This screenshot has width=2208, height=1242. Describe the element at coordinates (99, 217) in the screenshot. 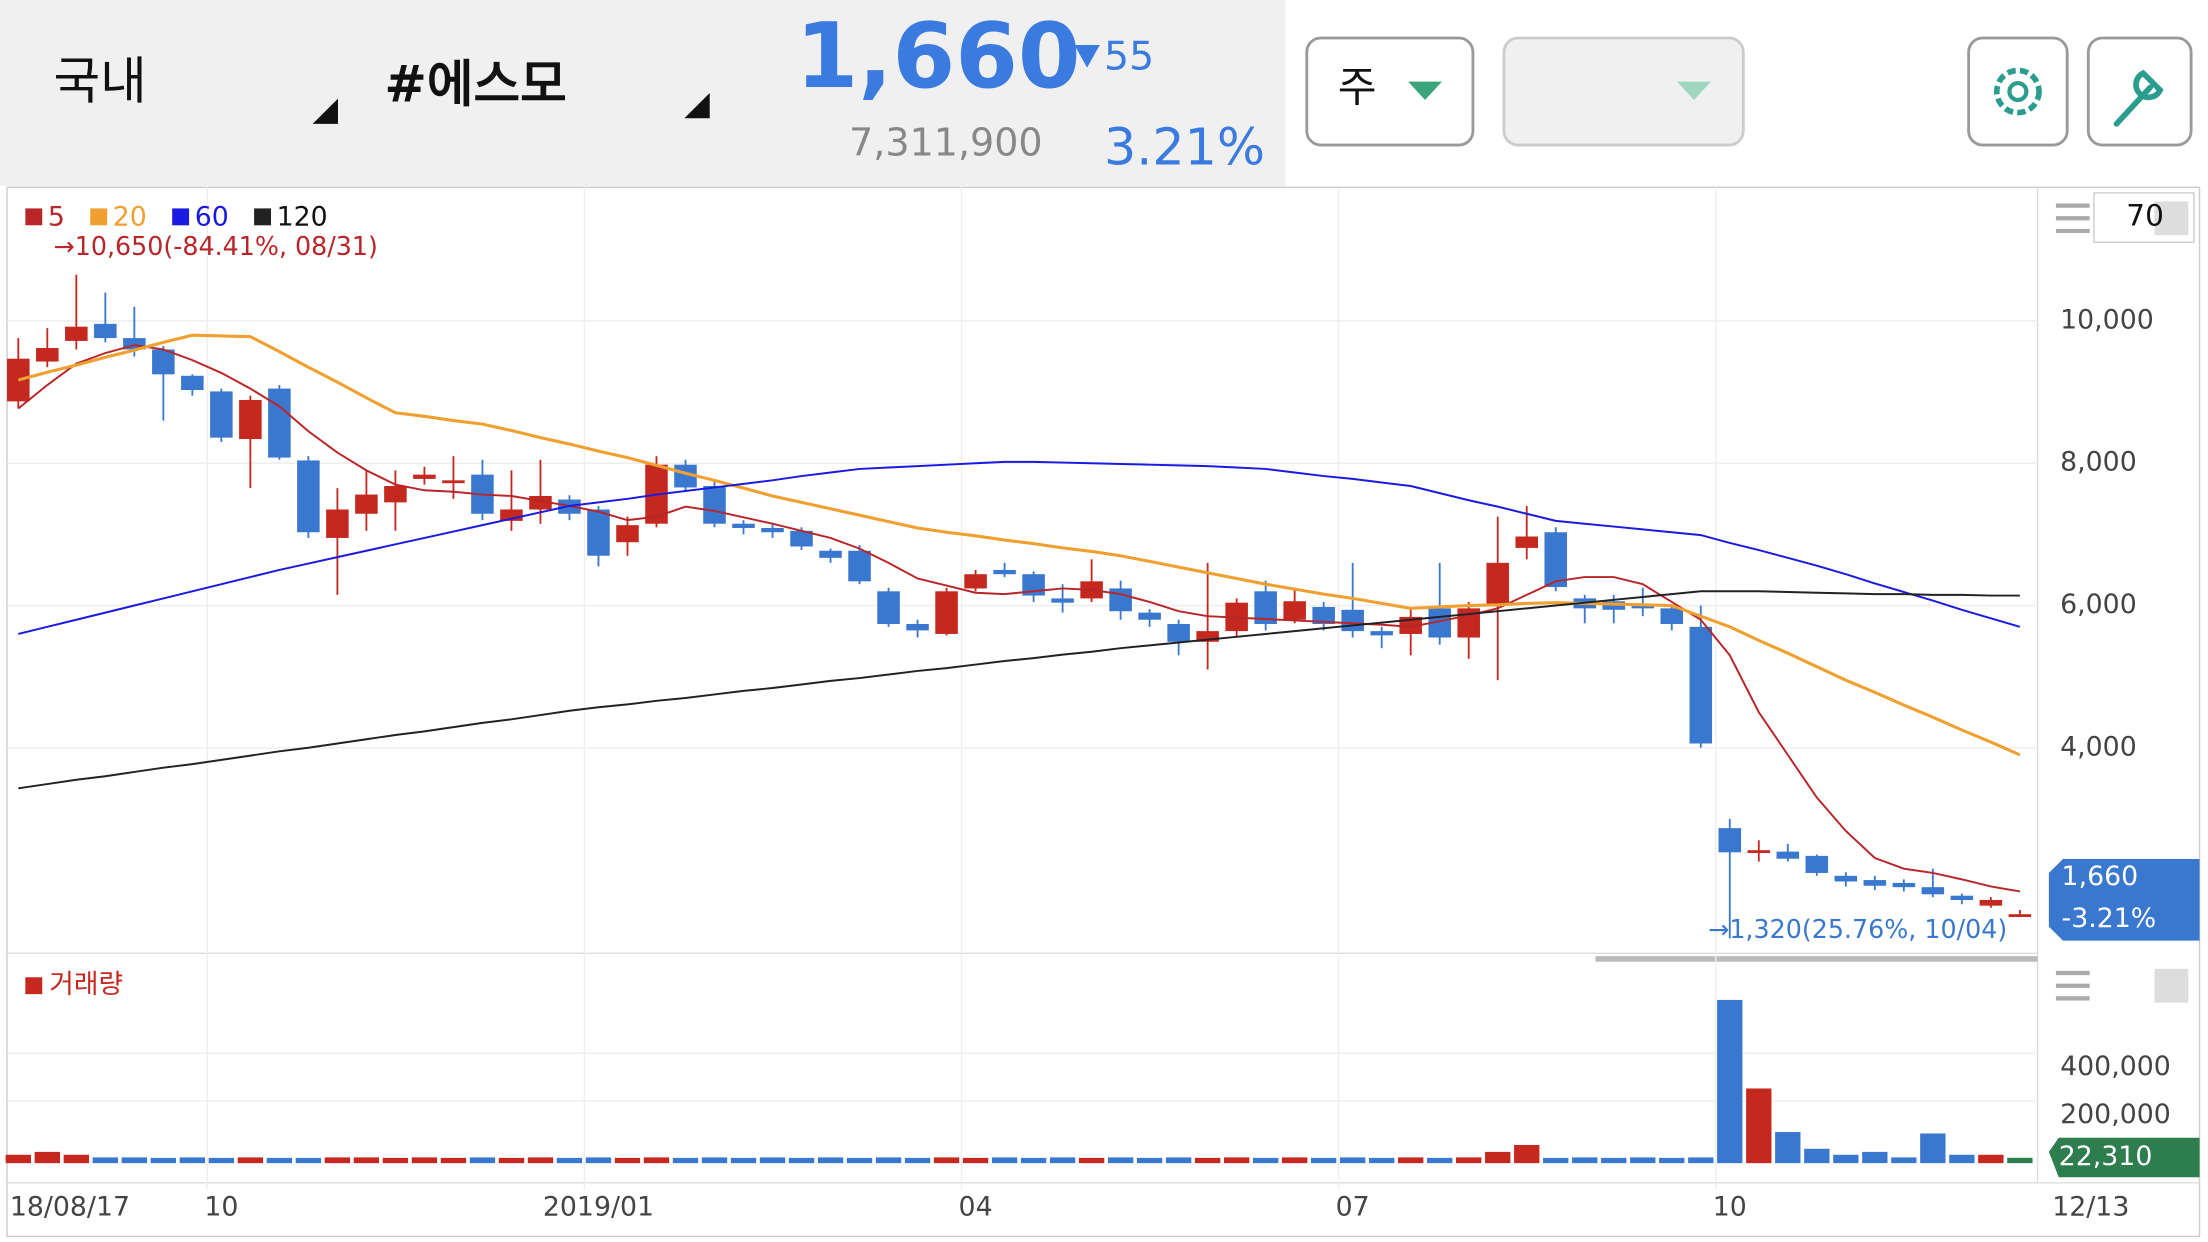

I see `legend-swatch` at that location.